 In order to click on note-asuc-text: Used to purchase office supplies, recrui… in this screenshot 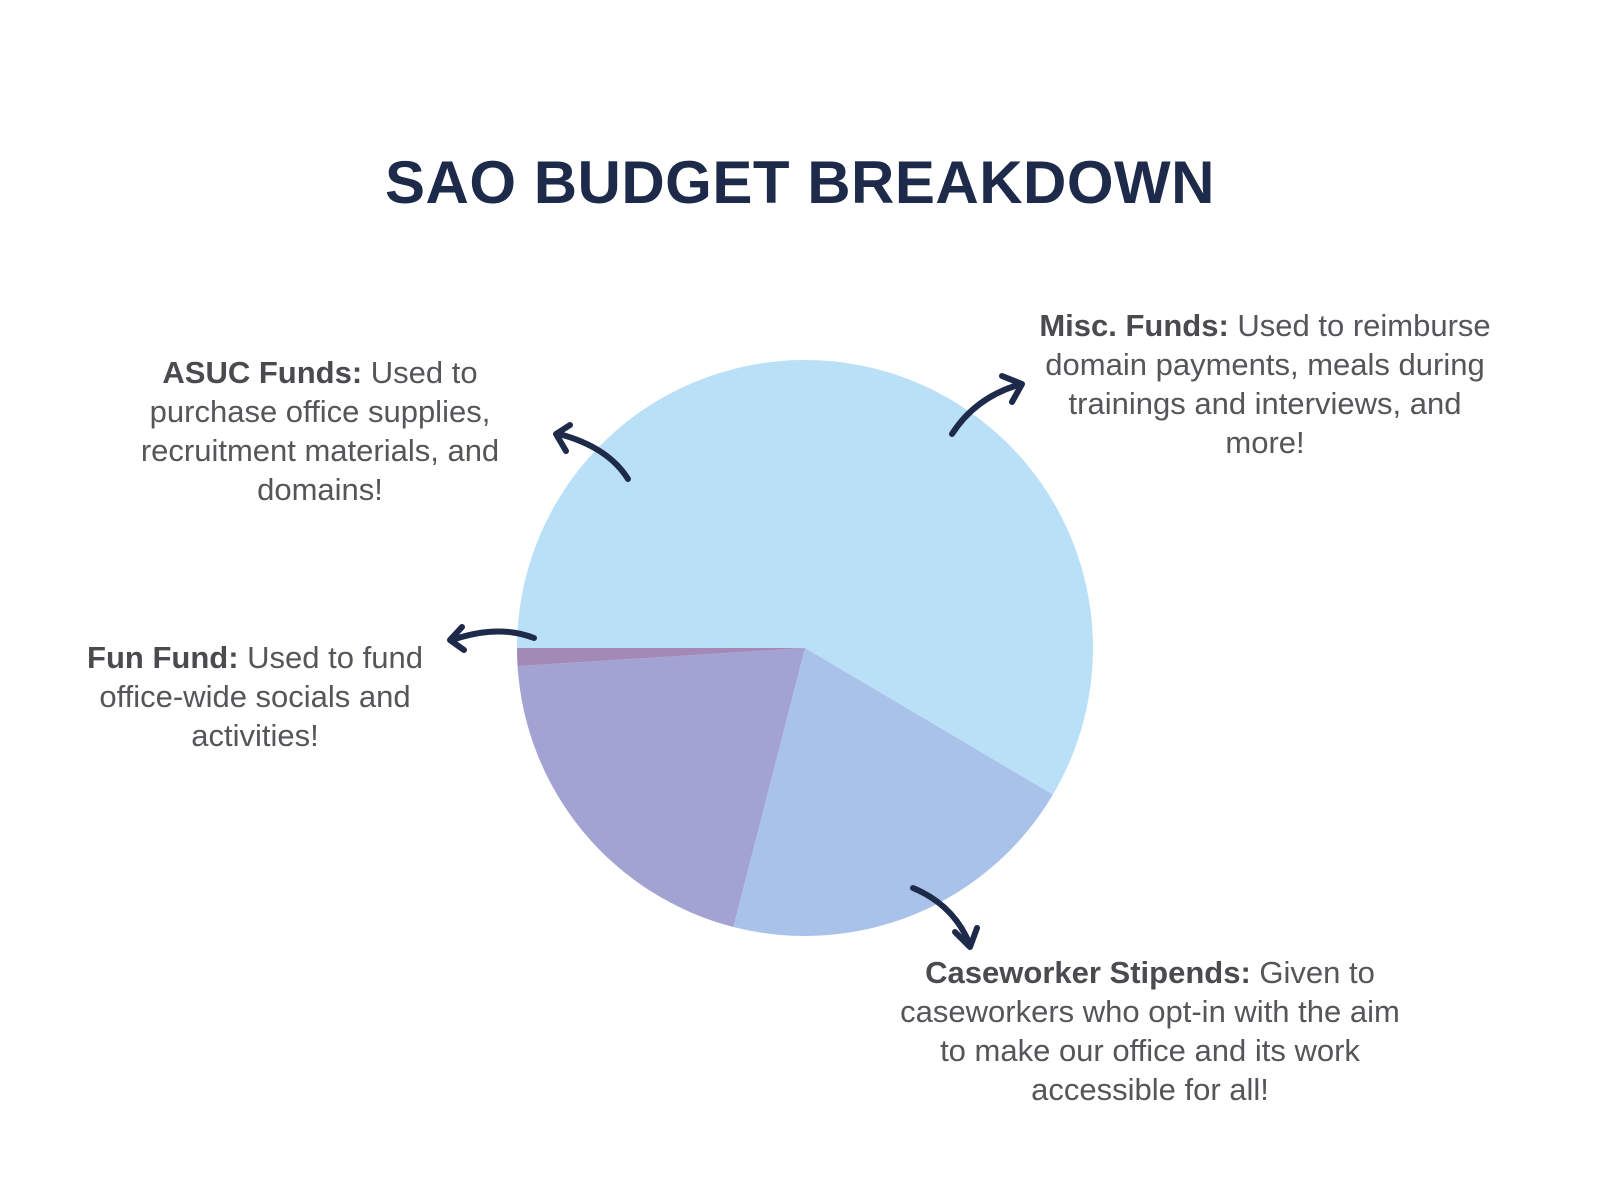, I will do `click(320, 431)`.